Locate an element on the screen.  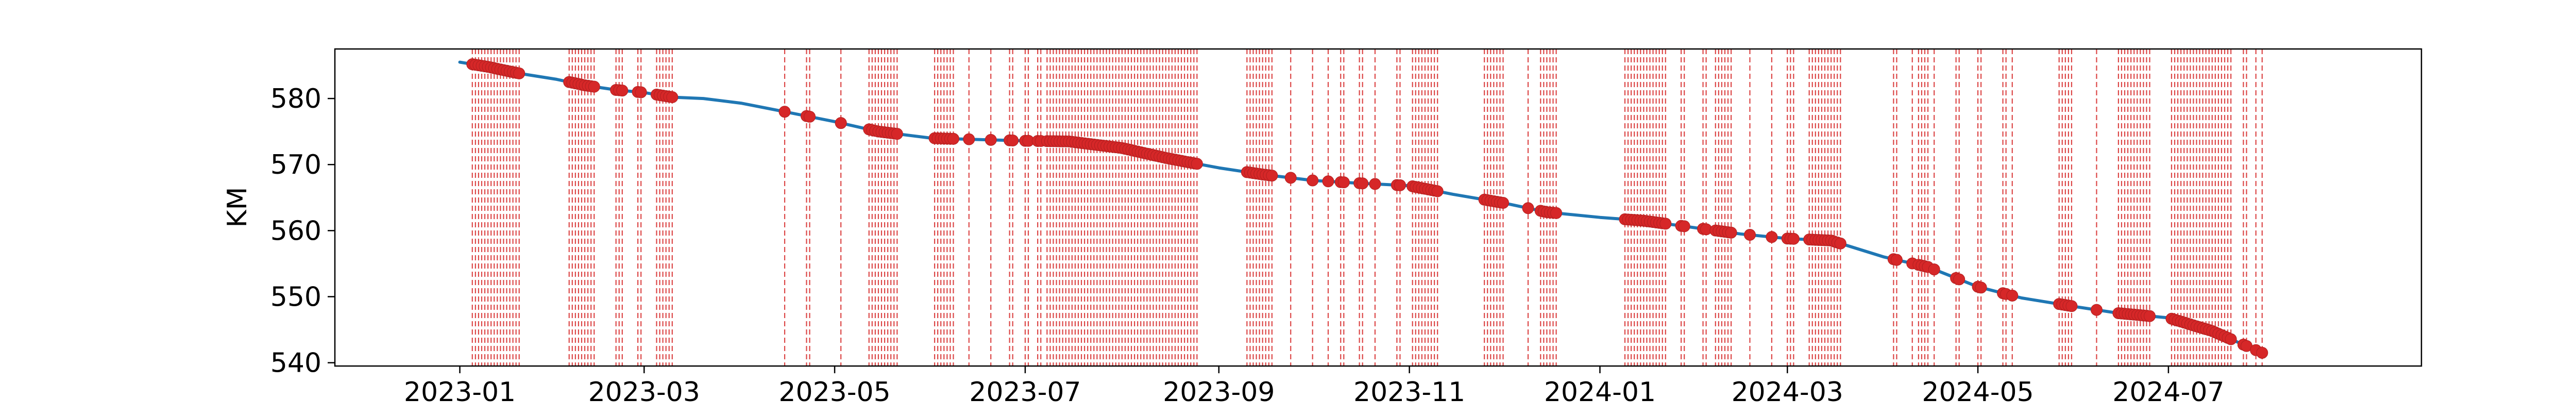
y-axis-label: KM is located at coordinates (237, 207).